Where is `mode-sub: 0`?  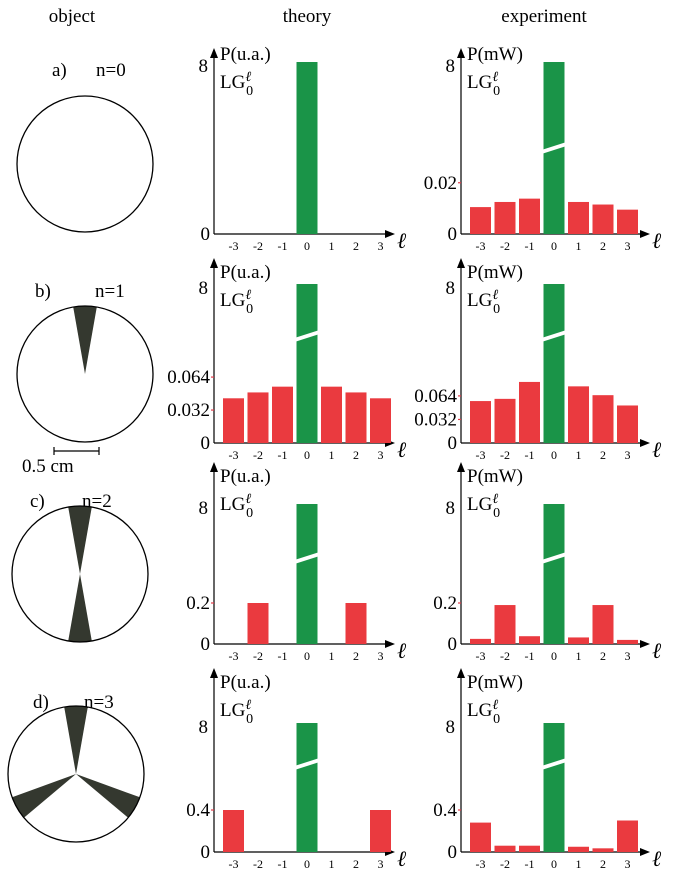 mode-sub: 0 is located at coordinates (249, 91).